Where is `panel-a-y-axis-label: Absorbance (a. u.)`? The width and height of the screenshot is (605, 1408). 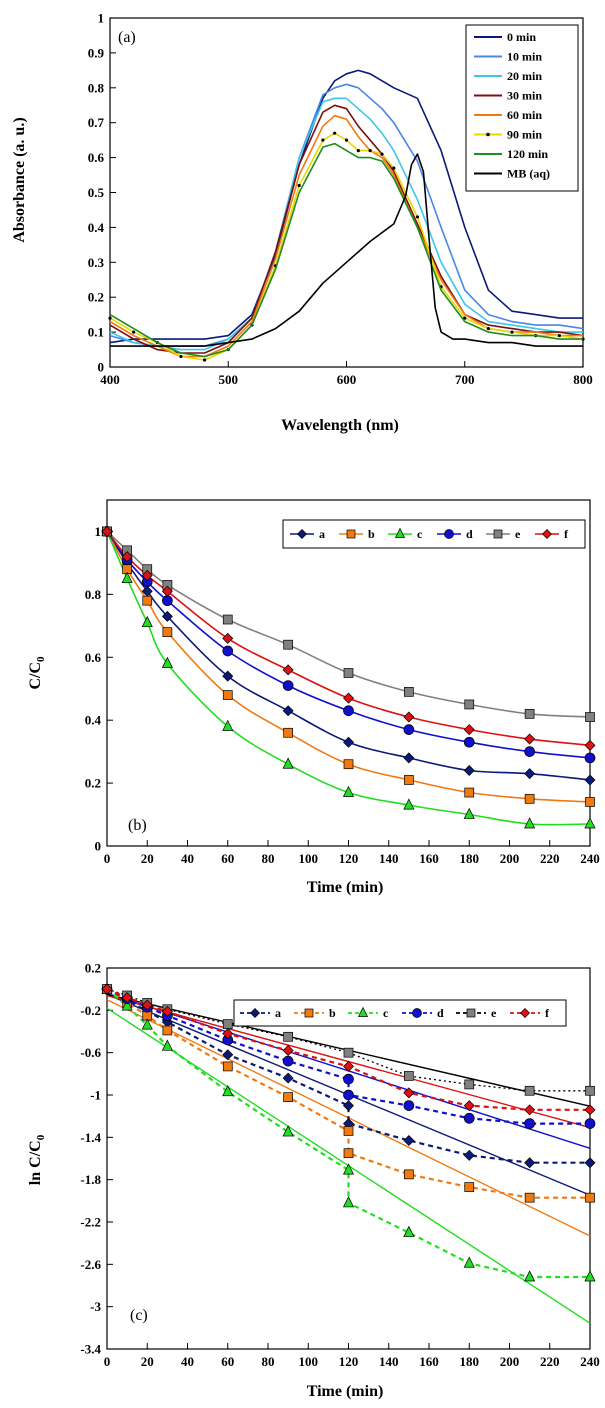
panel-a-y-axis-label: Absorbance (a. u.) is located at coordinates (19, 179).